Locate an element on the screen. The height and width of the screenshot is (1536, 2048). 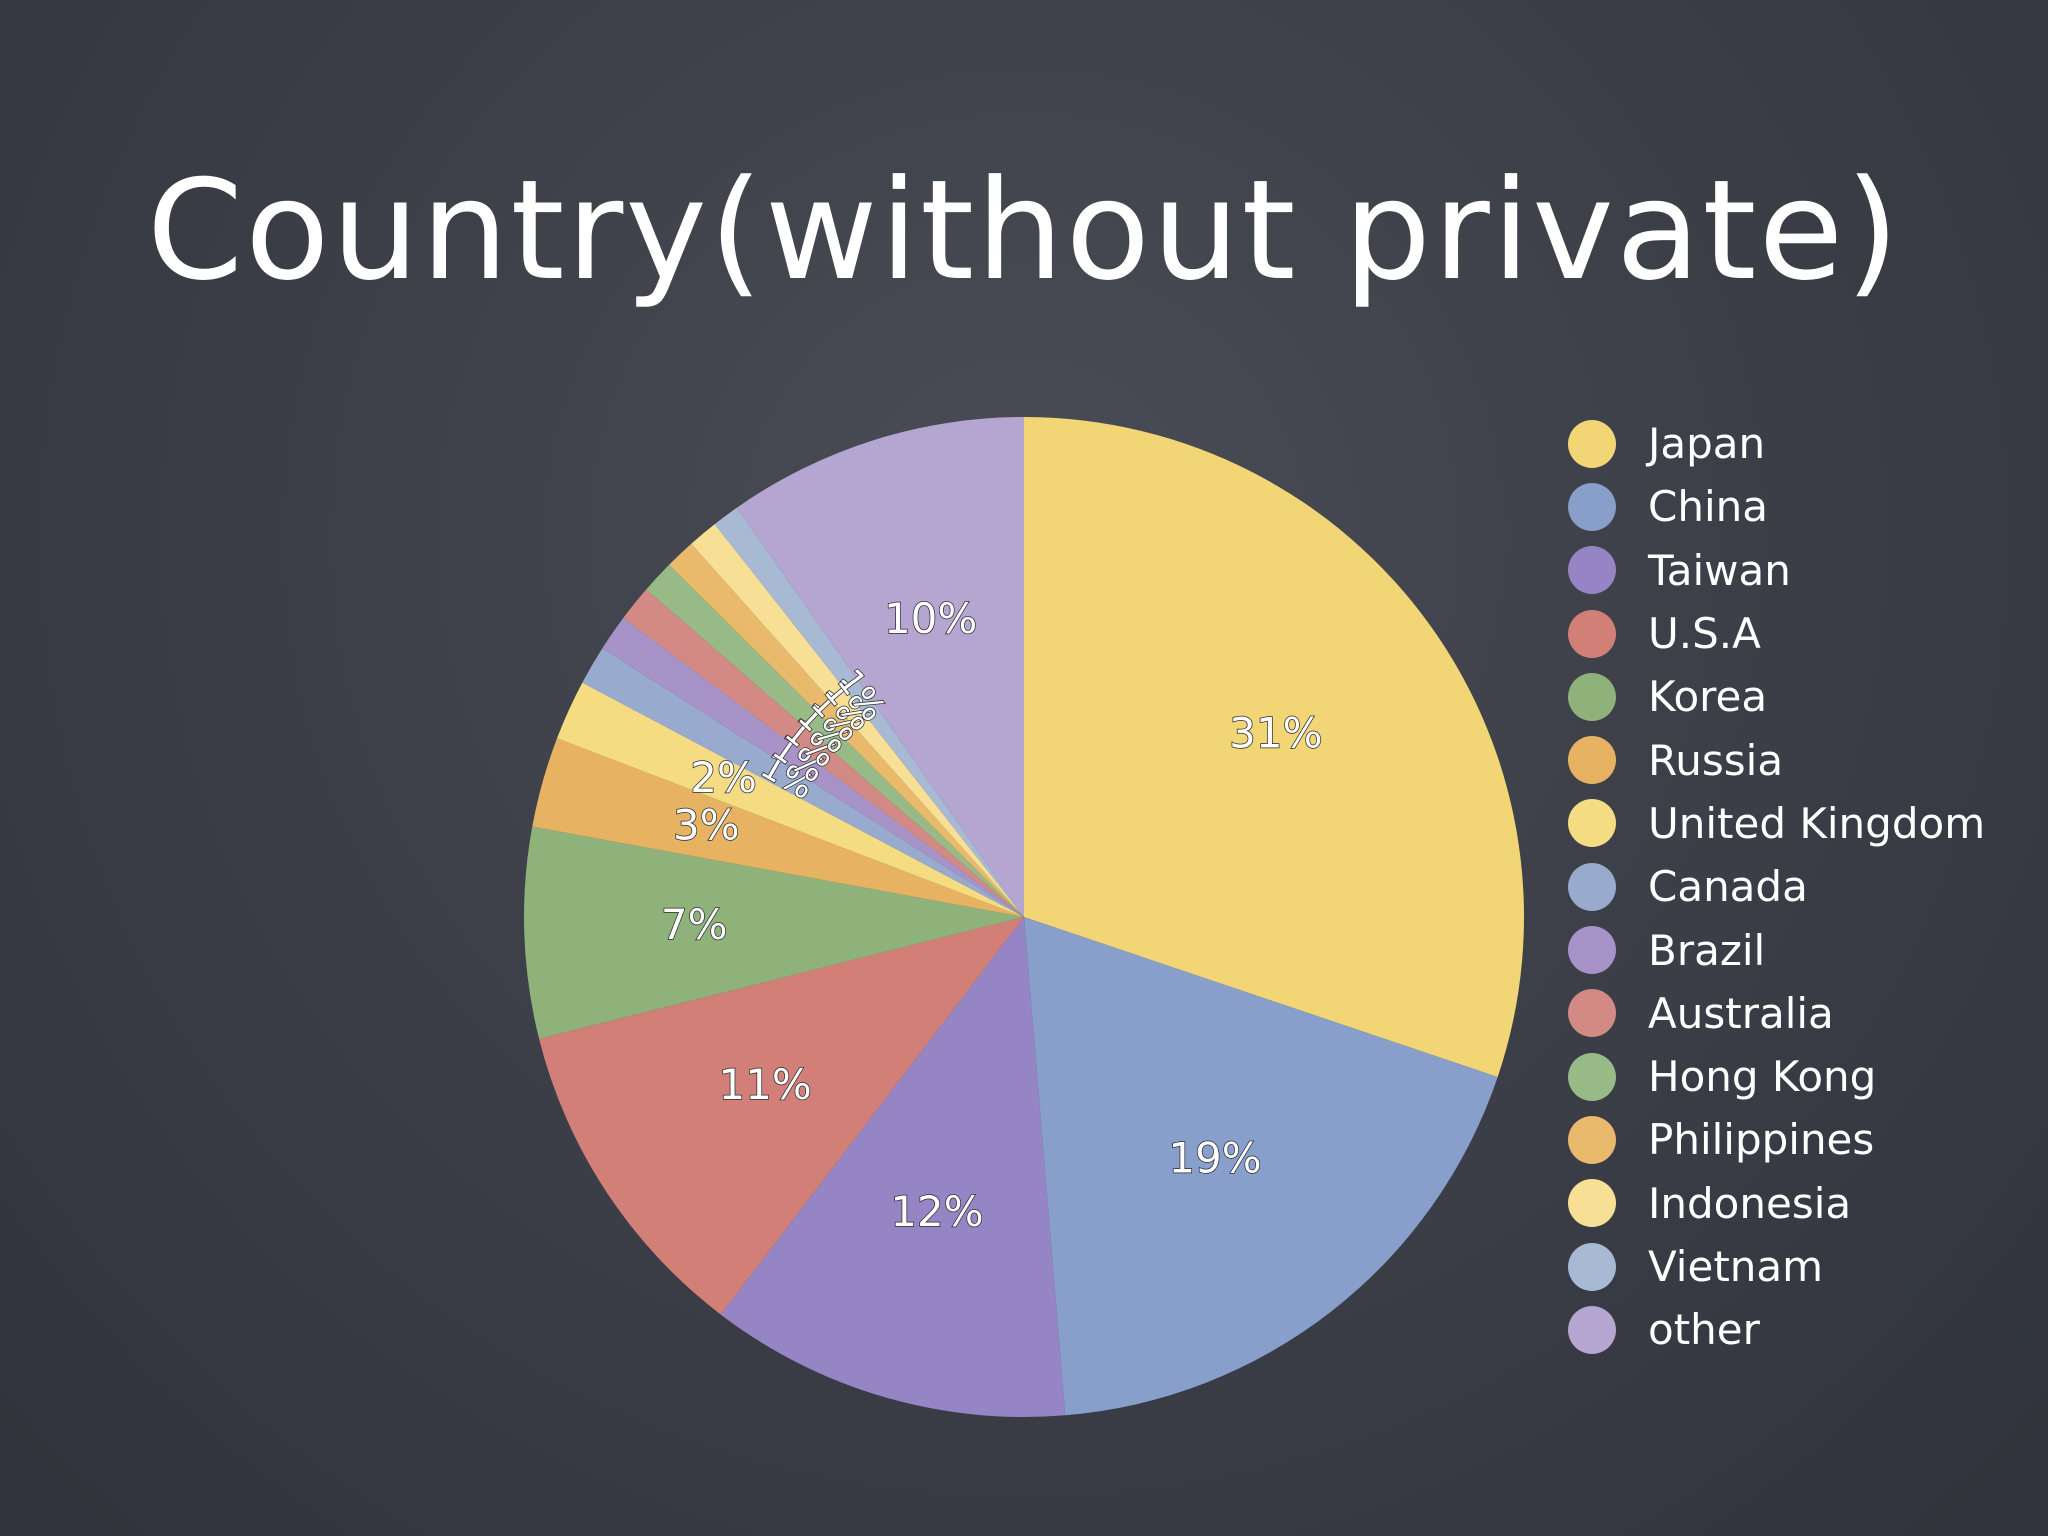
legend-item-philippines: Philippines is located at coordinates (1776, 1139).